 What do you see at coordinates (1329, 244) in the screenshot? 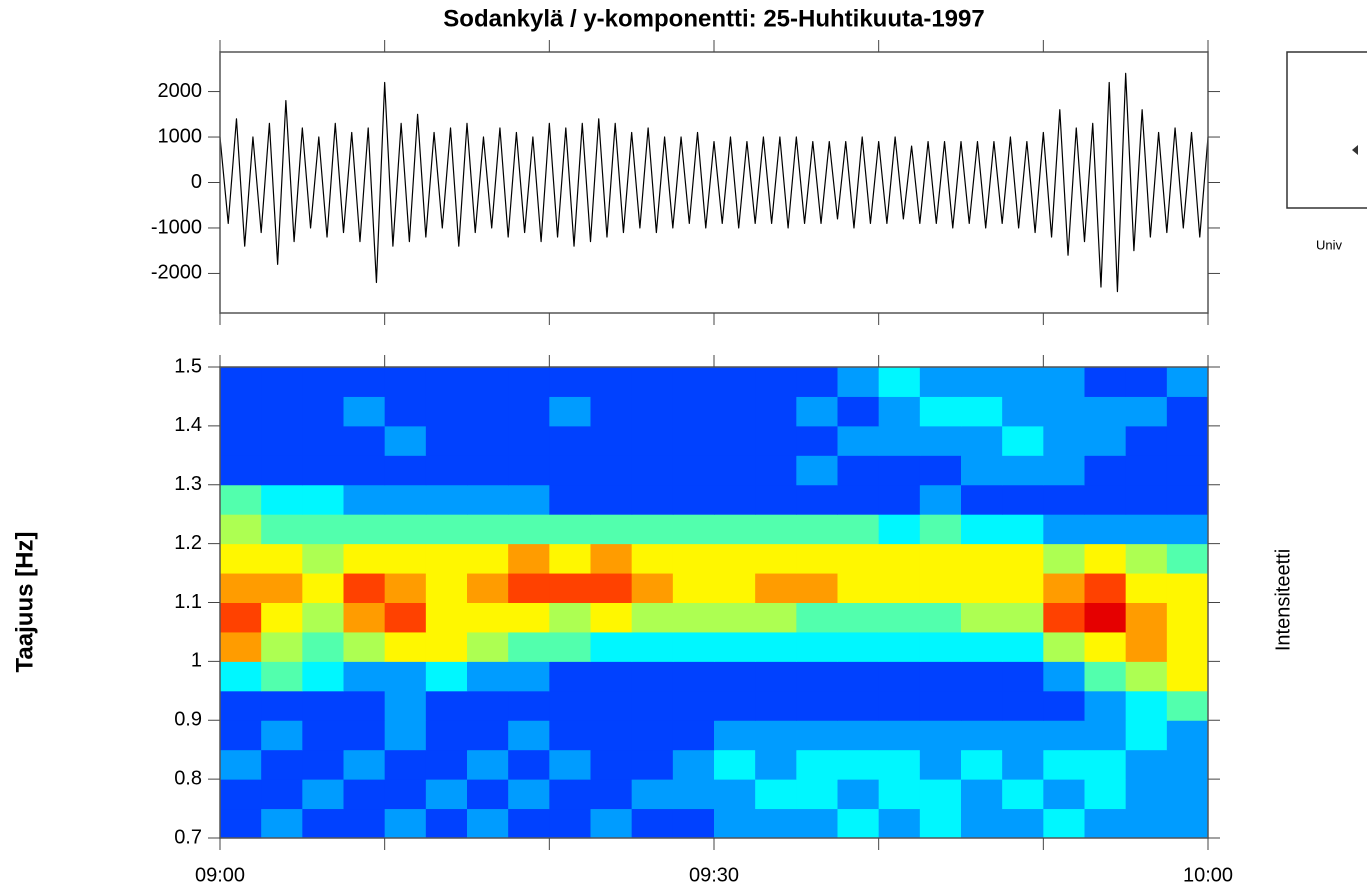
I see `credit-text: Univ` at bounding box center [1329, 244].